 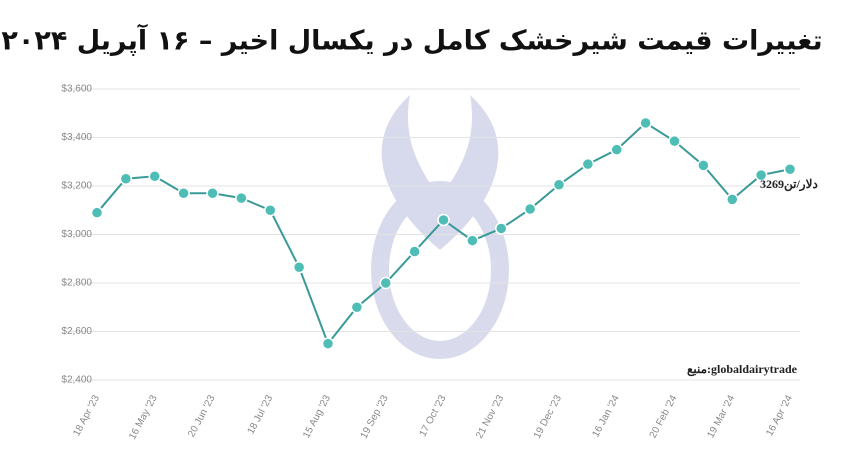 What do you see at coordinates (317, 416) in the screenshot?
I see `x-tick-label: 15 Aug '23` at bounding box center [317, 416].